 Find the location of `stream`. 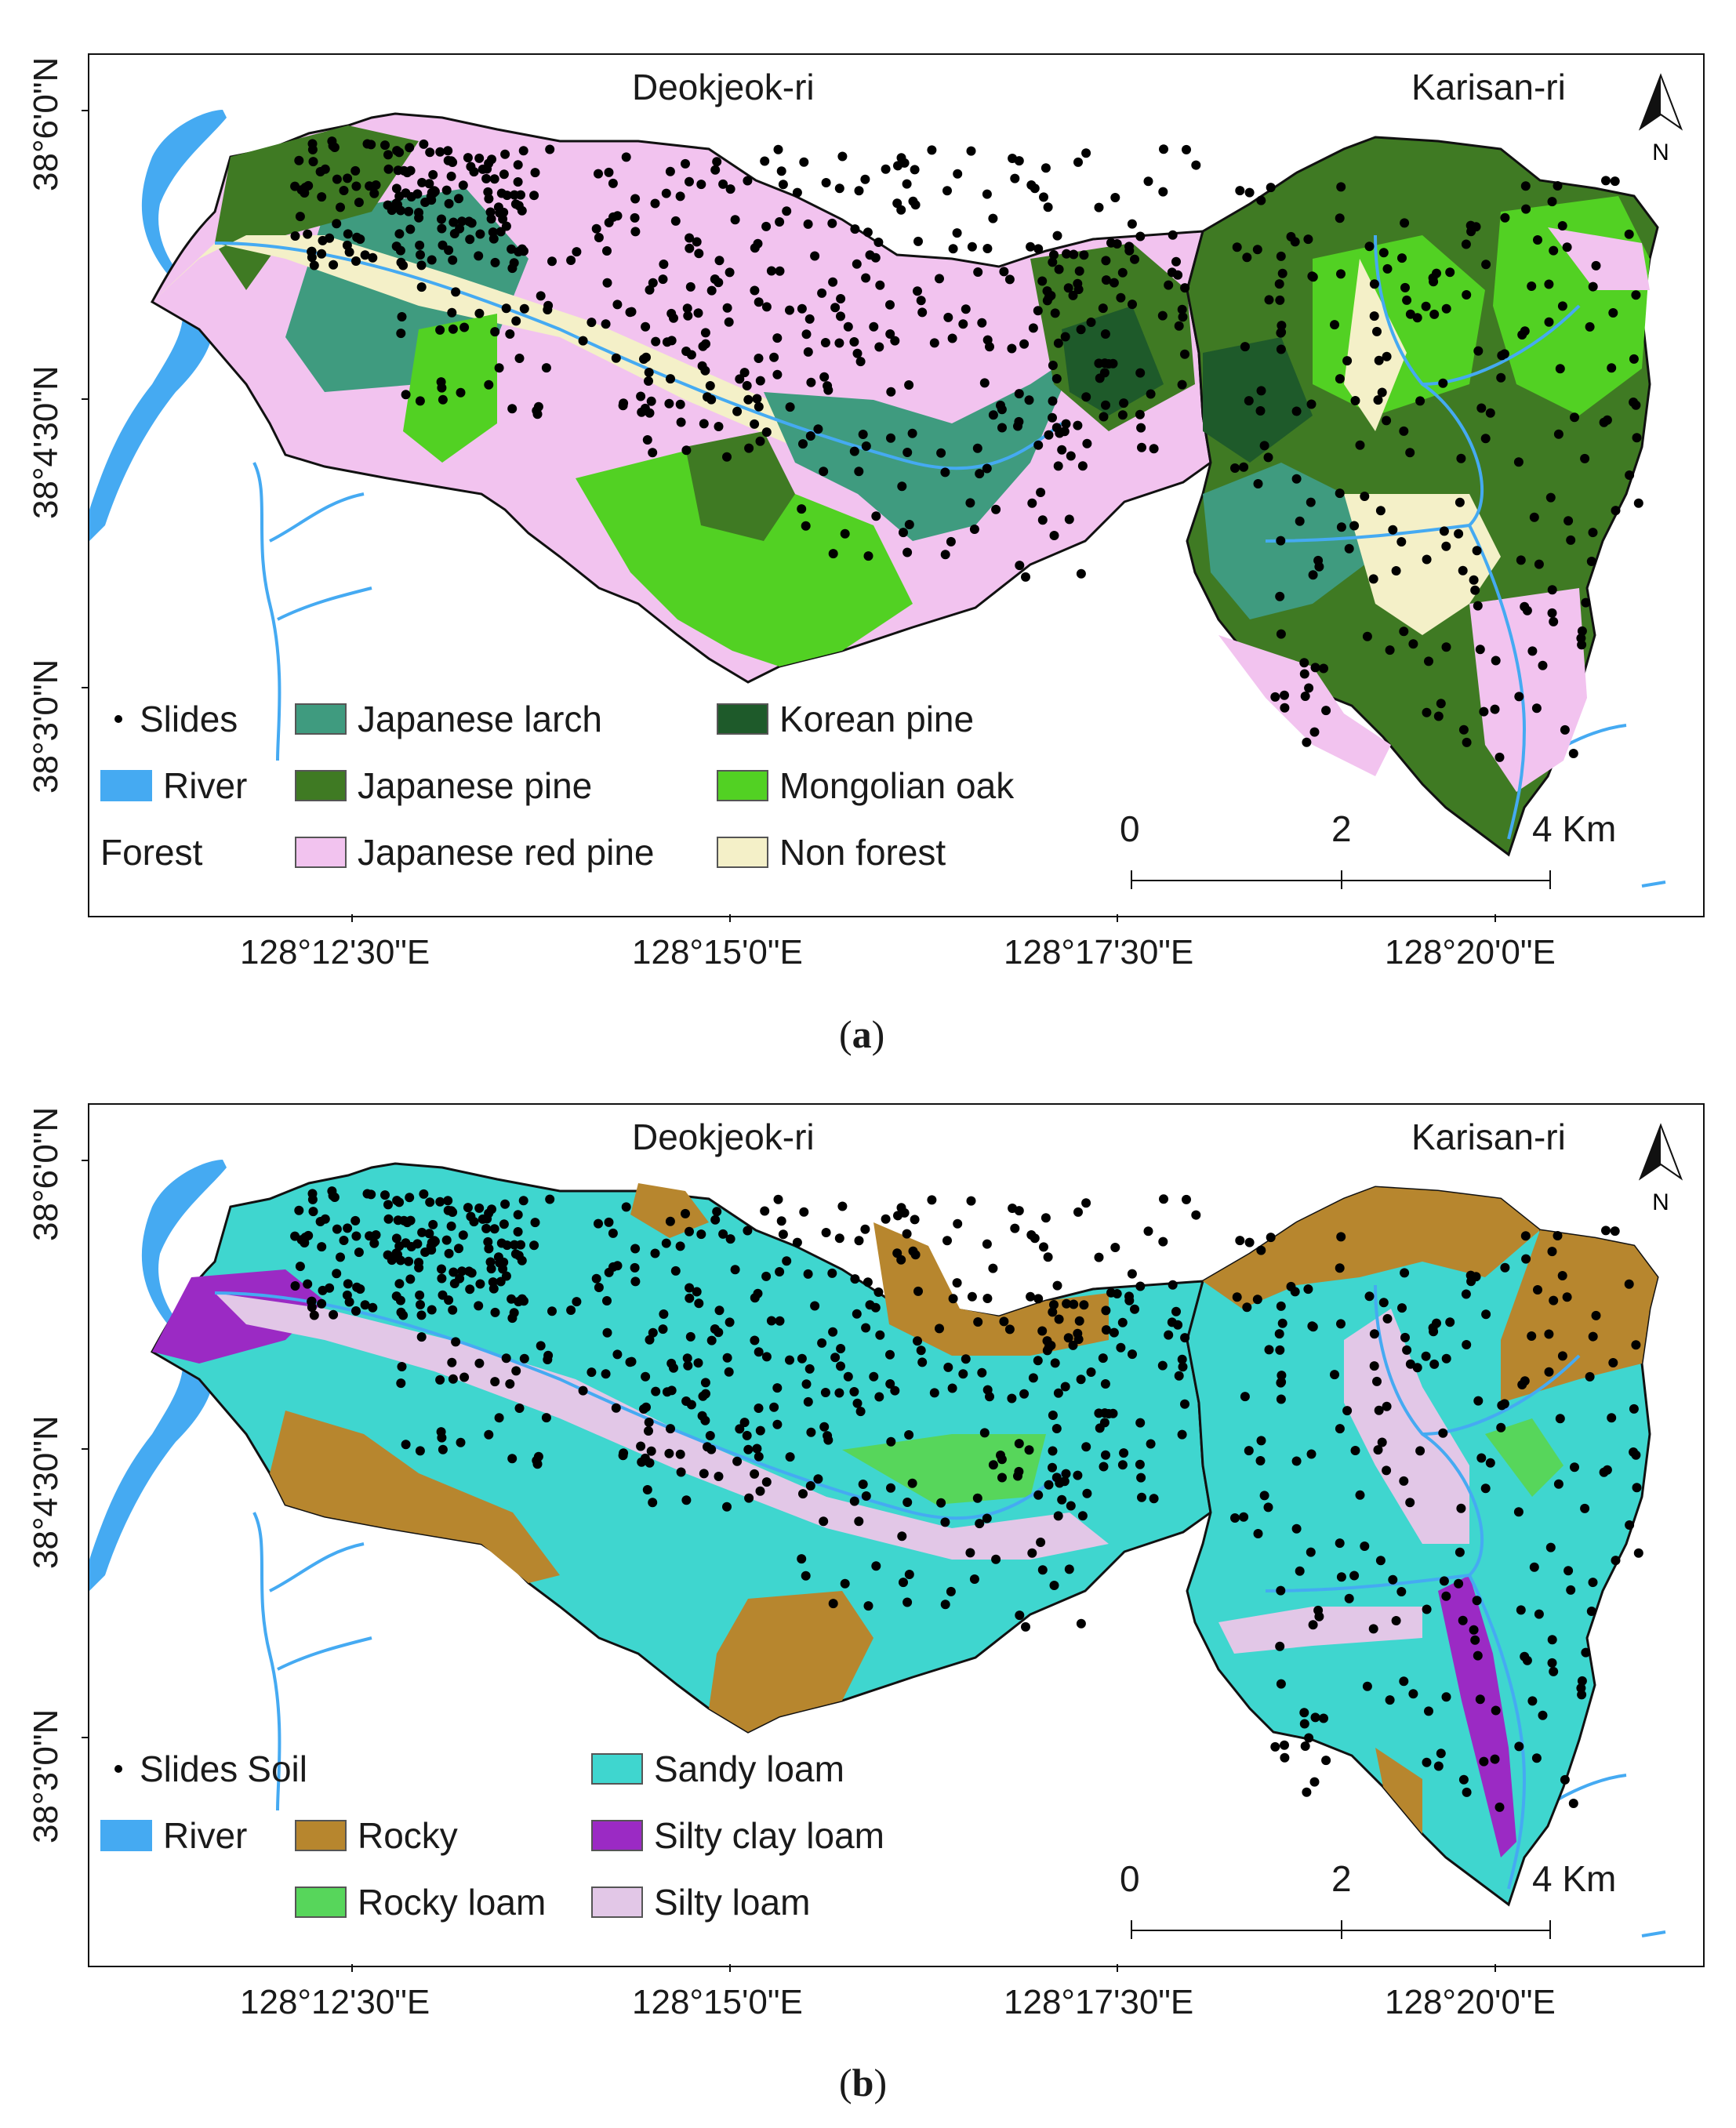

stream is located at coordinates (638, 1406).